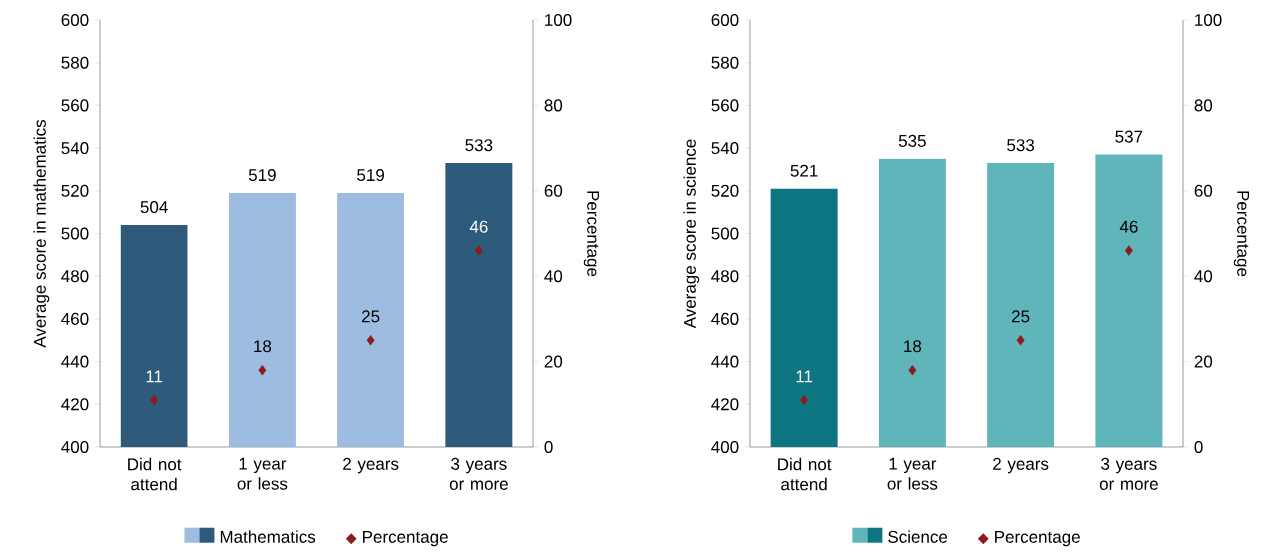  What do you see at coordinates (41, 233) in the screenshot?
I see `y-axis-title: Average score in mathematics` at bounding box center [41, 233].